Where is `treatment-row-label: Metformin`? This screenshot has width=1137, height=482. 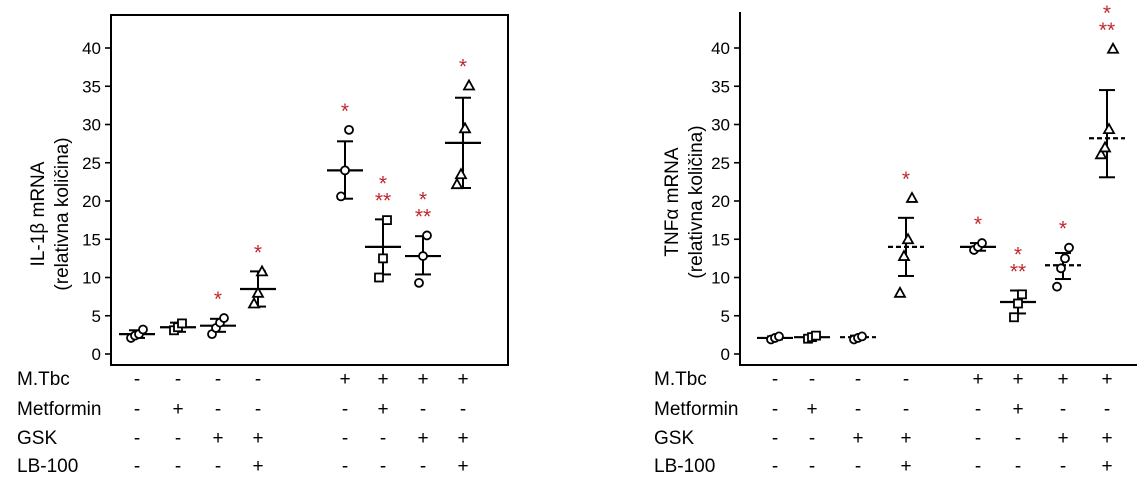
treatment-row-label: Metformin is located at coordinates (696, 409).